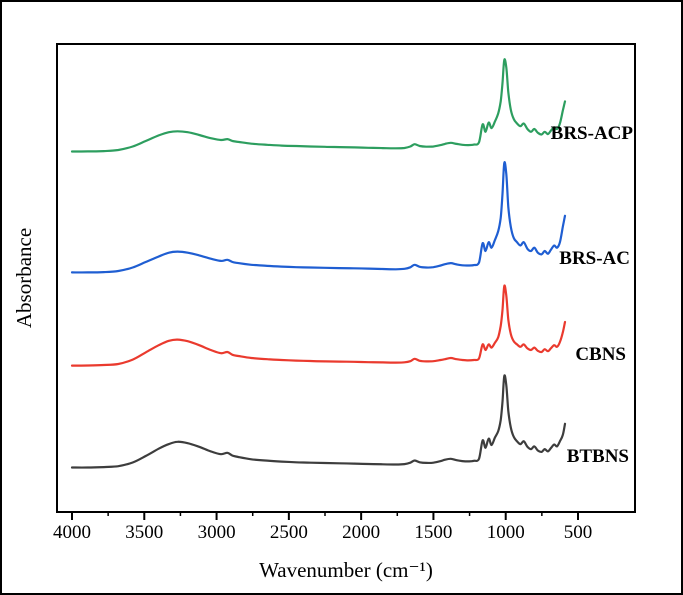 The width and height of the screenshot is (683, 595). I want to click on spectrum-curve-brs-ac, so click(318, 217).